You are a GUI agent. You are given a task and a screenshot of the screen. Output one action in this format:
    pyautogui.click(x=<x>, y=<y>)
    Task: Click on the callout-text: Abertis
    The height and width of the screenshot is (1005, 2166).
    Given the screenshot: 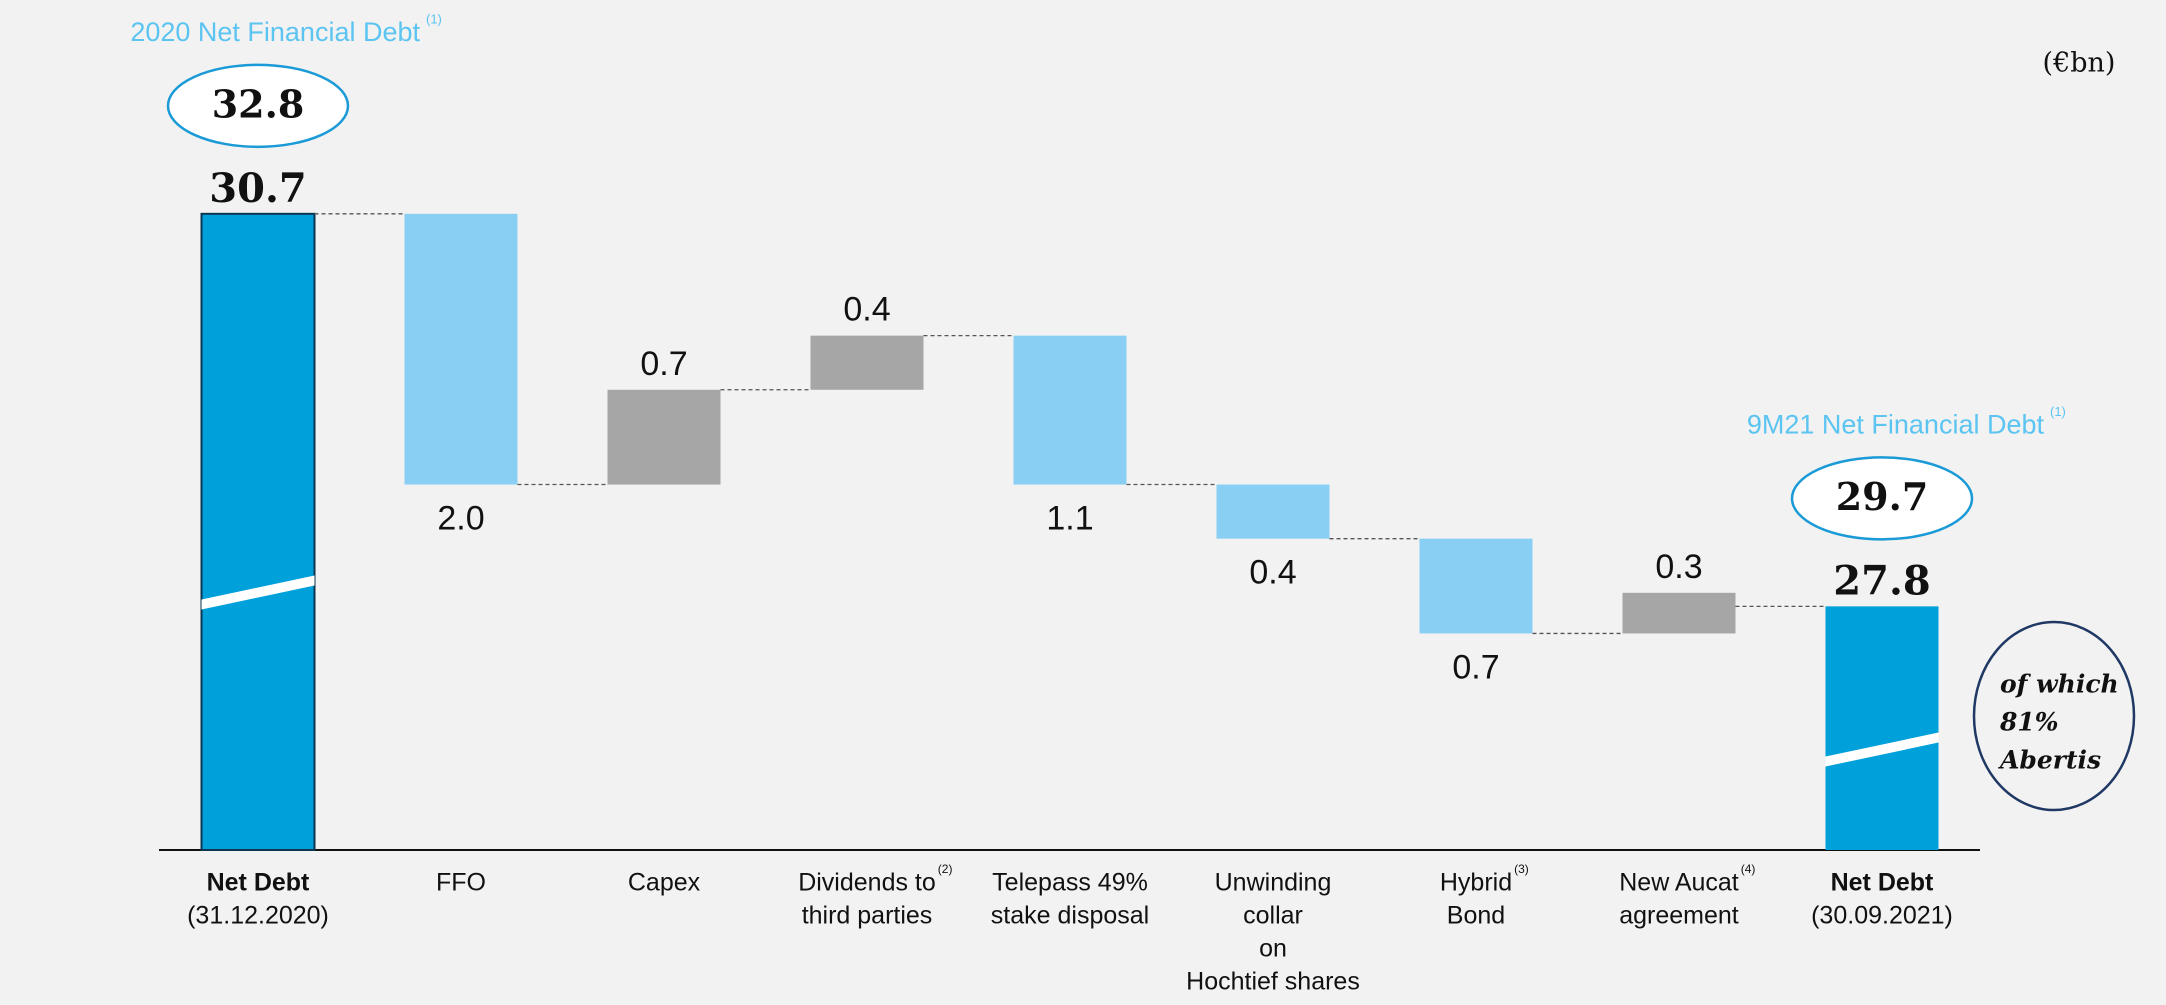 What is the action you would take?
    pyautogui.click(x=2049, y=760)
    